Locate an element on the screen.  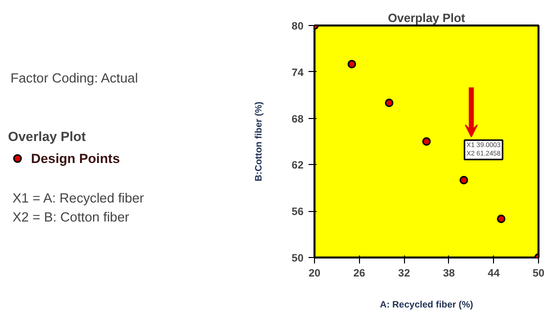
x-axis-title: A: Recycled fiber (%) is located at coordinates (427, 305).